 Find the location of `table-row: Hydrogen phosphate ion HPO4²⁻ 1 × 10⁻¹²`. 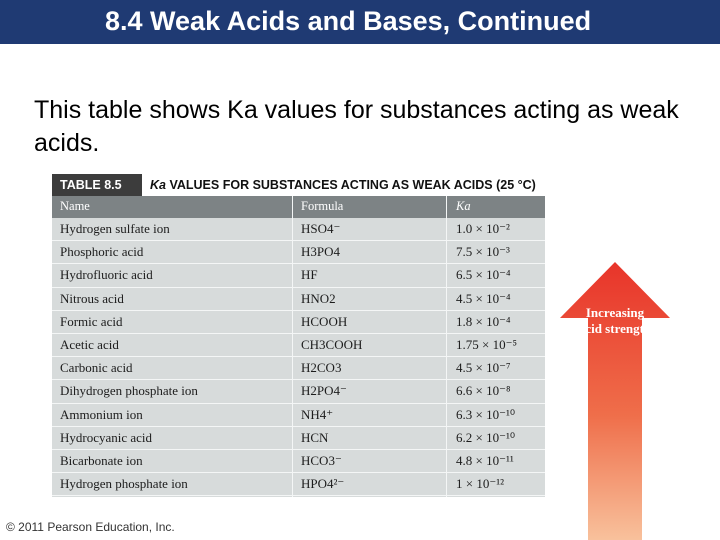

table-row: Hydrogen phosphate ion HPO4²⁻ 1 × 10⁻¹² is located at coordinates (298, 485).